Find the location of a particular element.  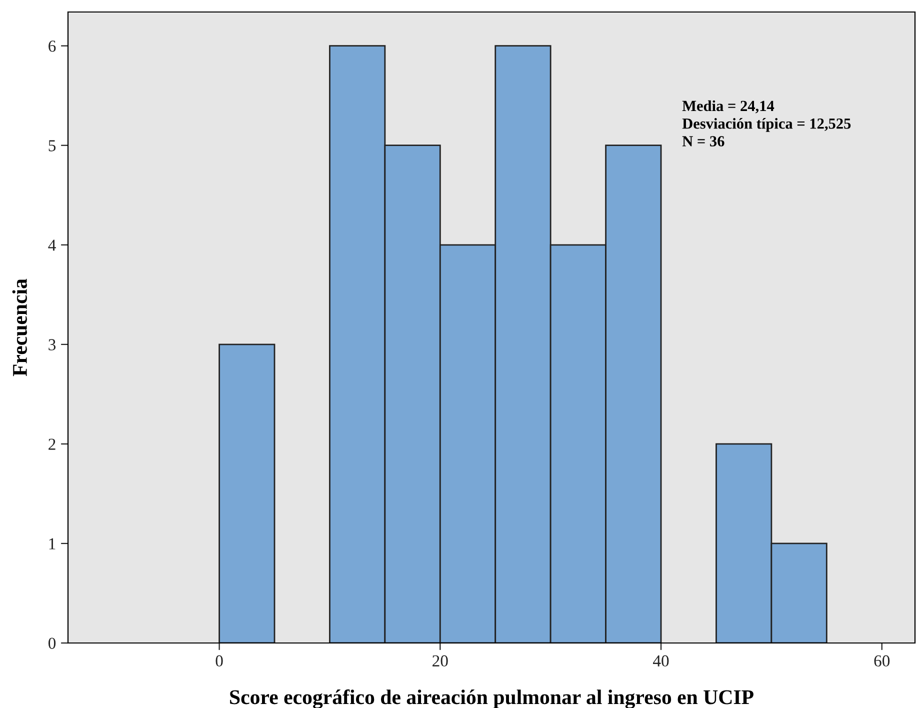

y-axis-title: Frecuencia is located at coordinates (20, 327).